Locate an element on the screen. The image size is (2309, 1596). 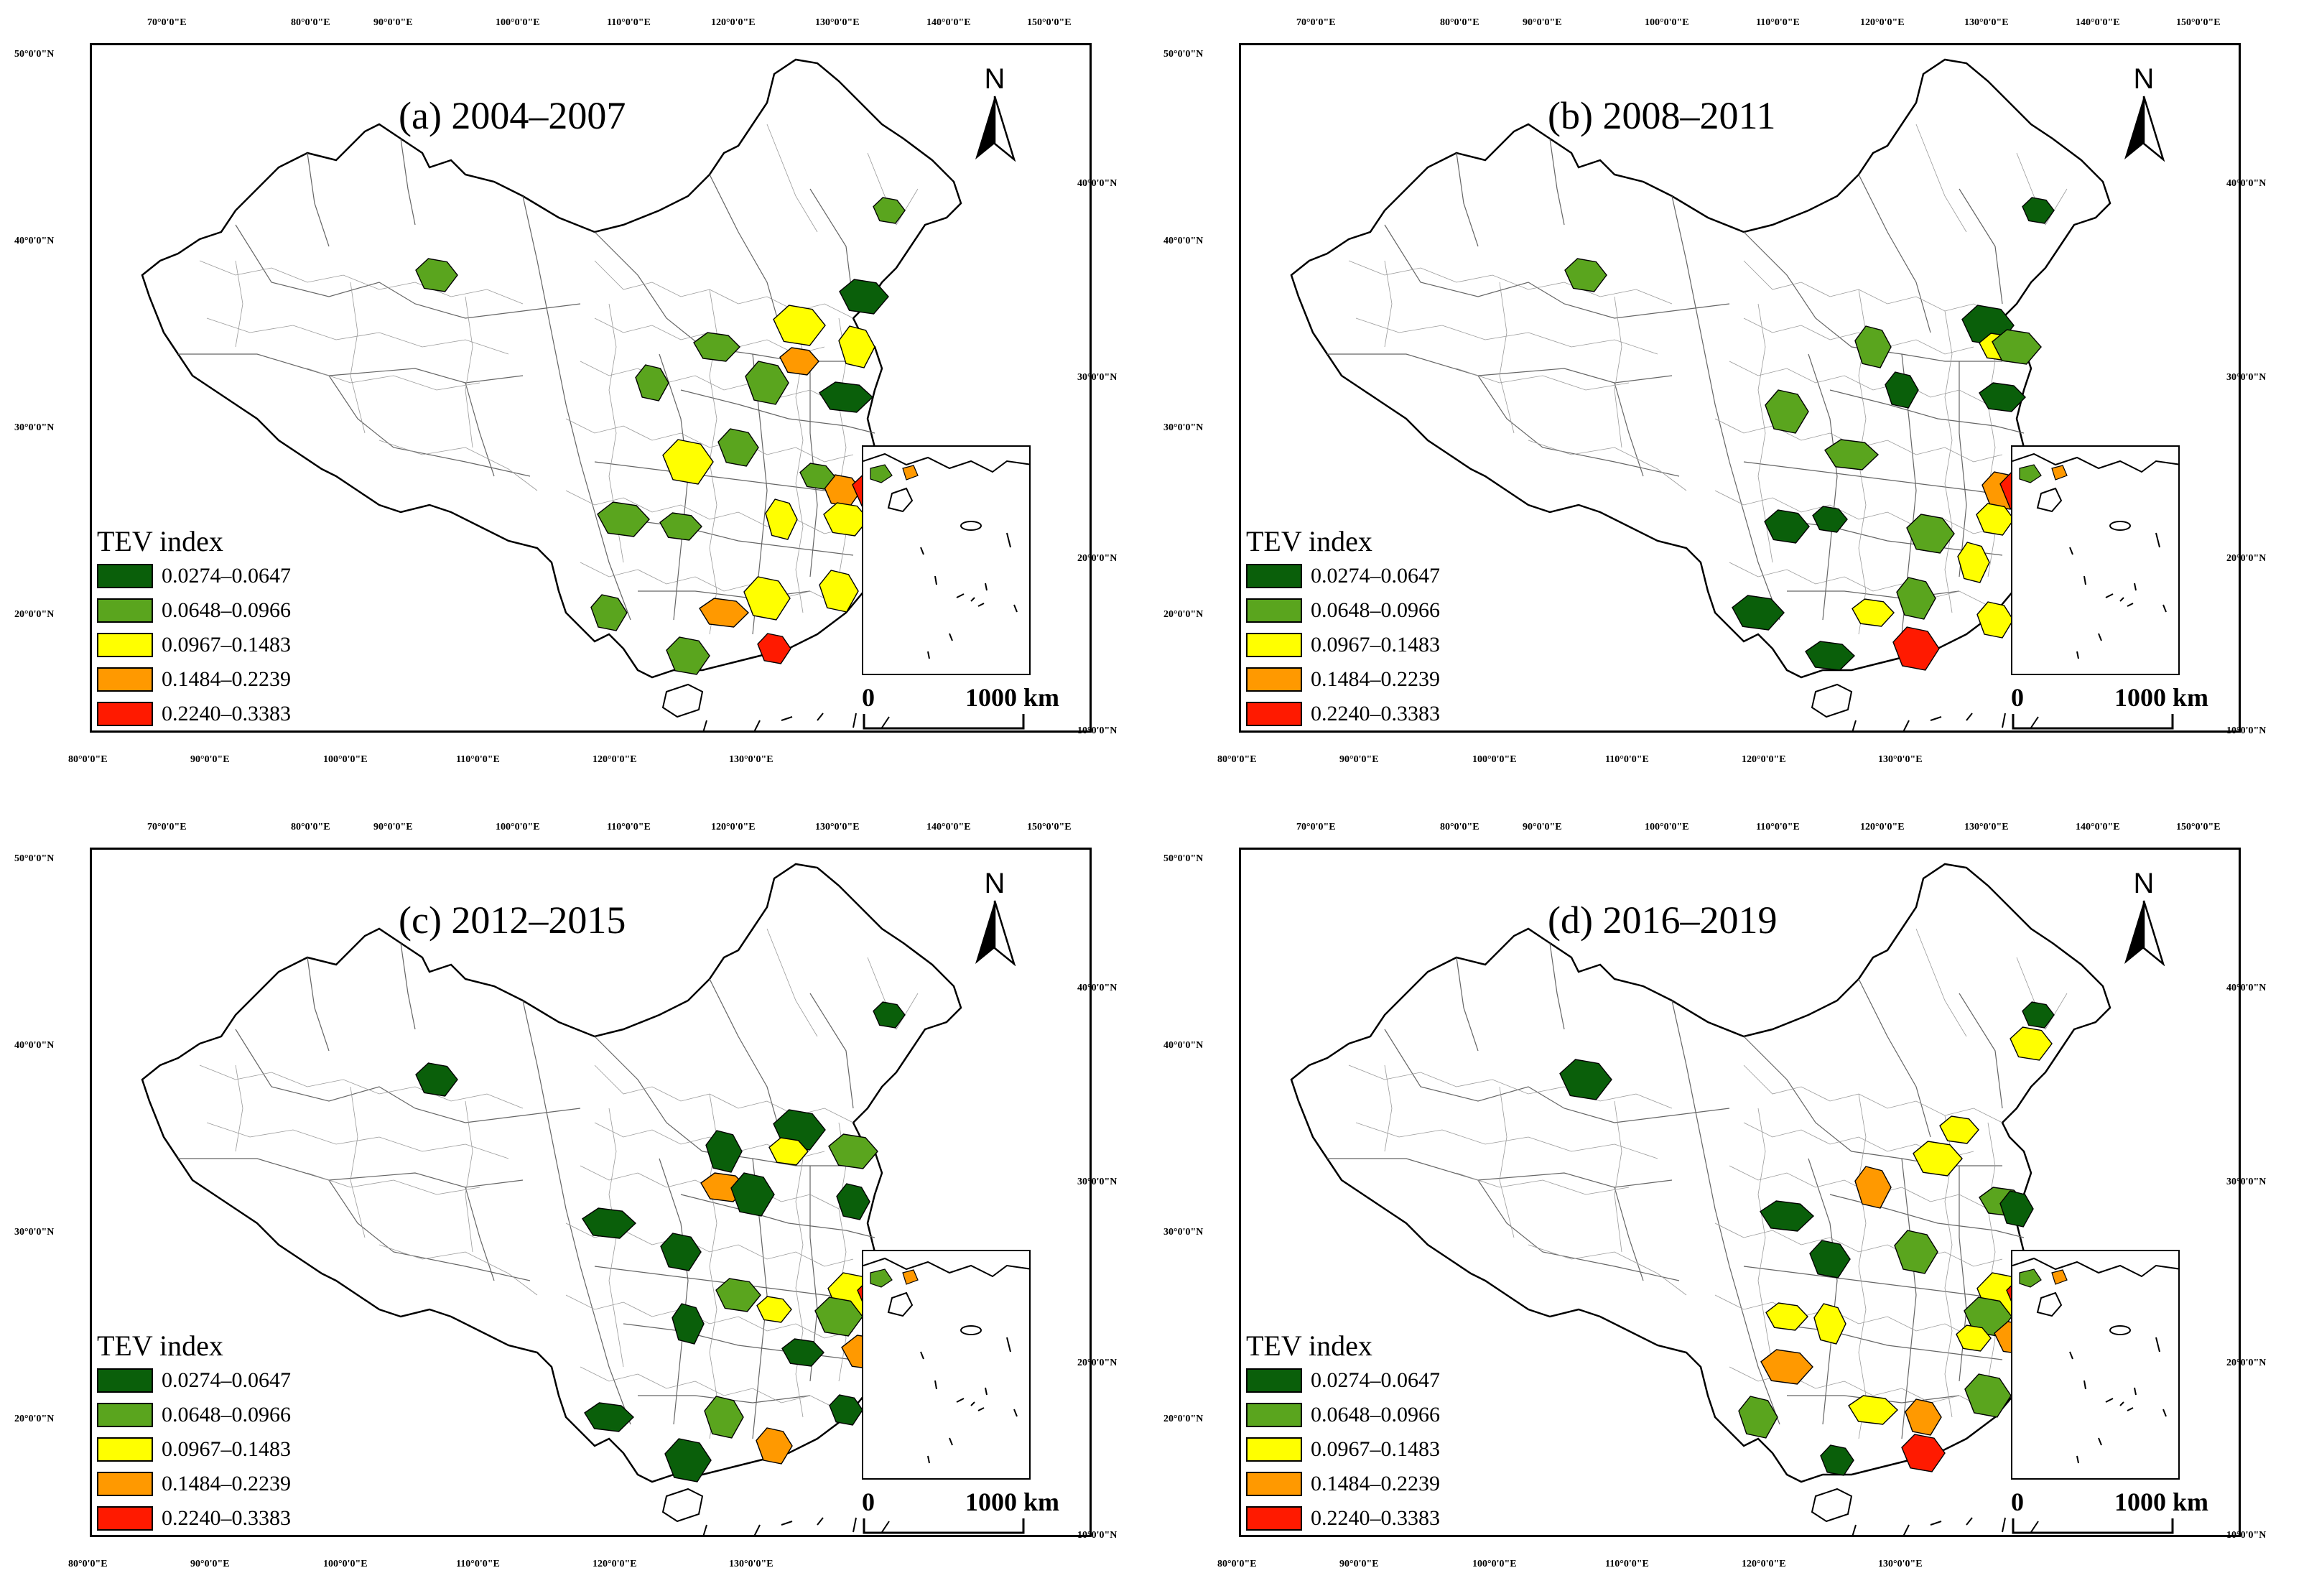
graticule-label: 140°0'0"E is located at coordinates (948, 827).